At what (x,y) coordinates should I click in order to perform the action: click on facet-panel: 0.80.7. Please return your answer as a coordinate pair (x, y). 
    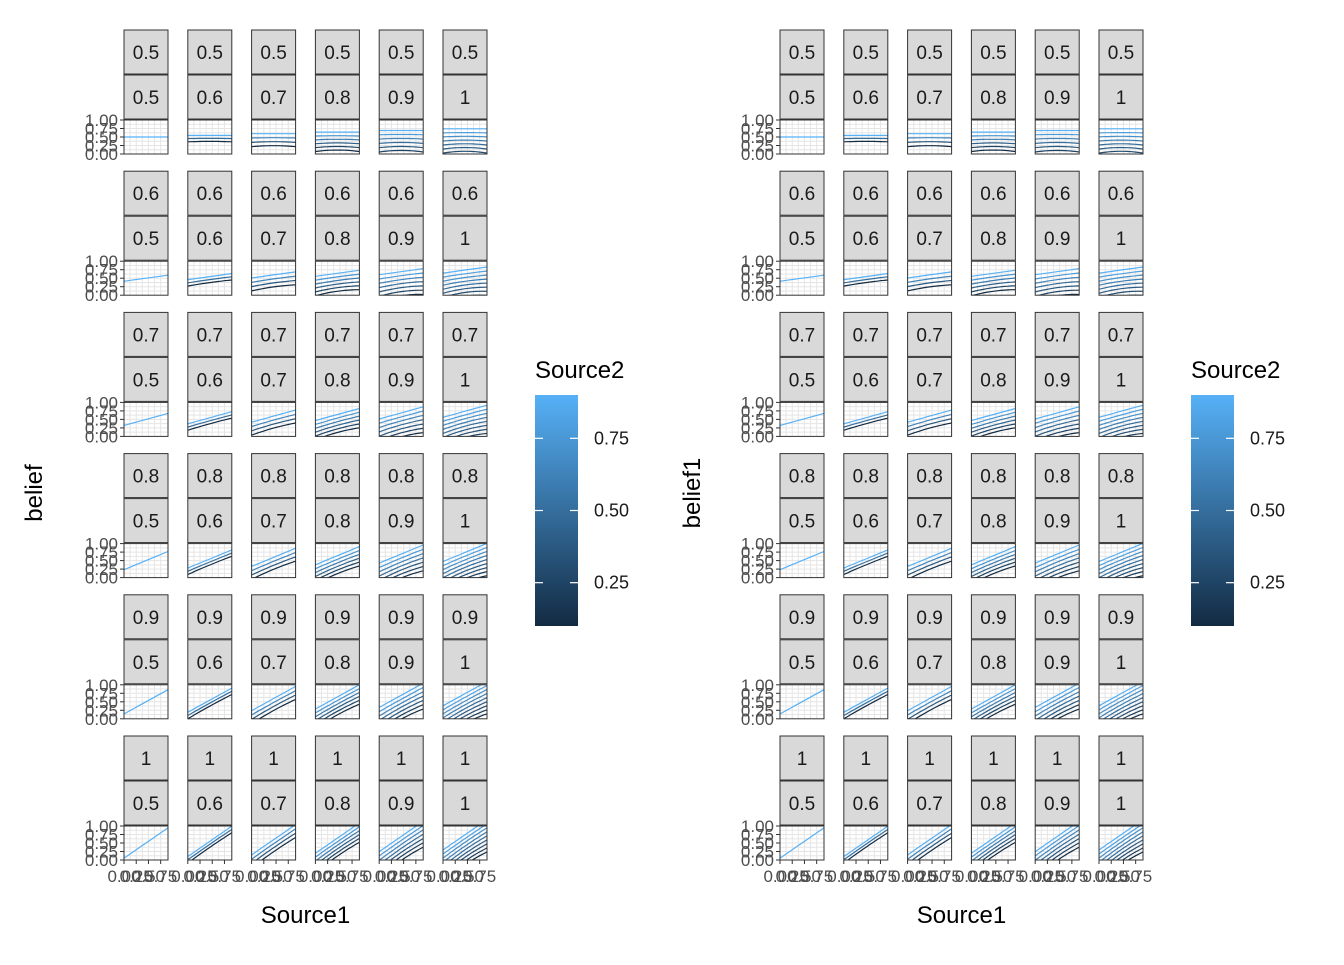
    Looking at the image, I should click on (930, 517).